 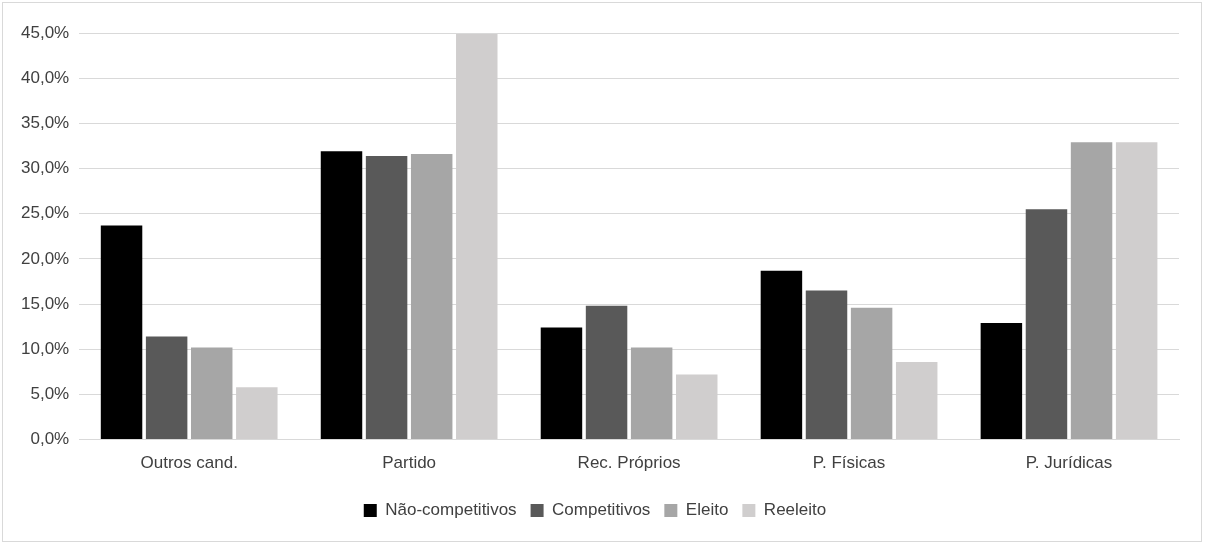 What do you see at coordinates (795, 510) in the screenshot?
I see `legend-label: Reeleito` at bounding box center [795, 510].